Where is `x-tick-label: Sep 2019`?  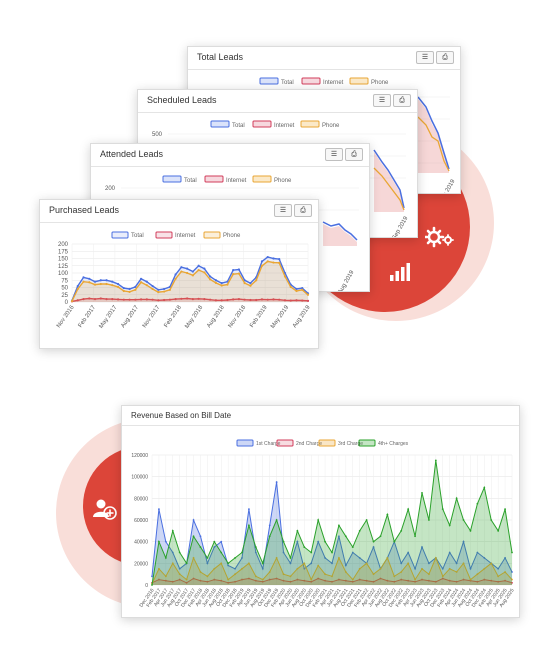
x-tick-label: Sep 2019 is located at coordinates (401, 226).